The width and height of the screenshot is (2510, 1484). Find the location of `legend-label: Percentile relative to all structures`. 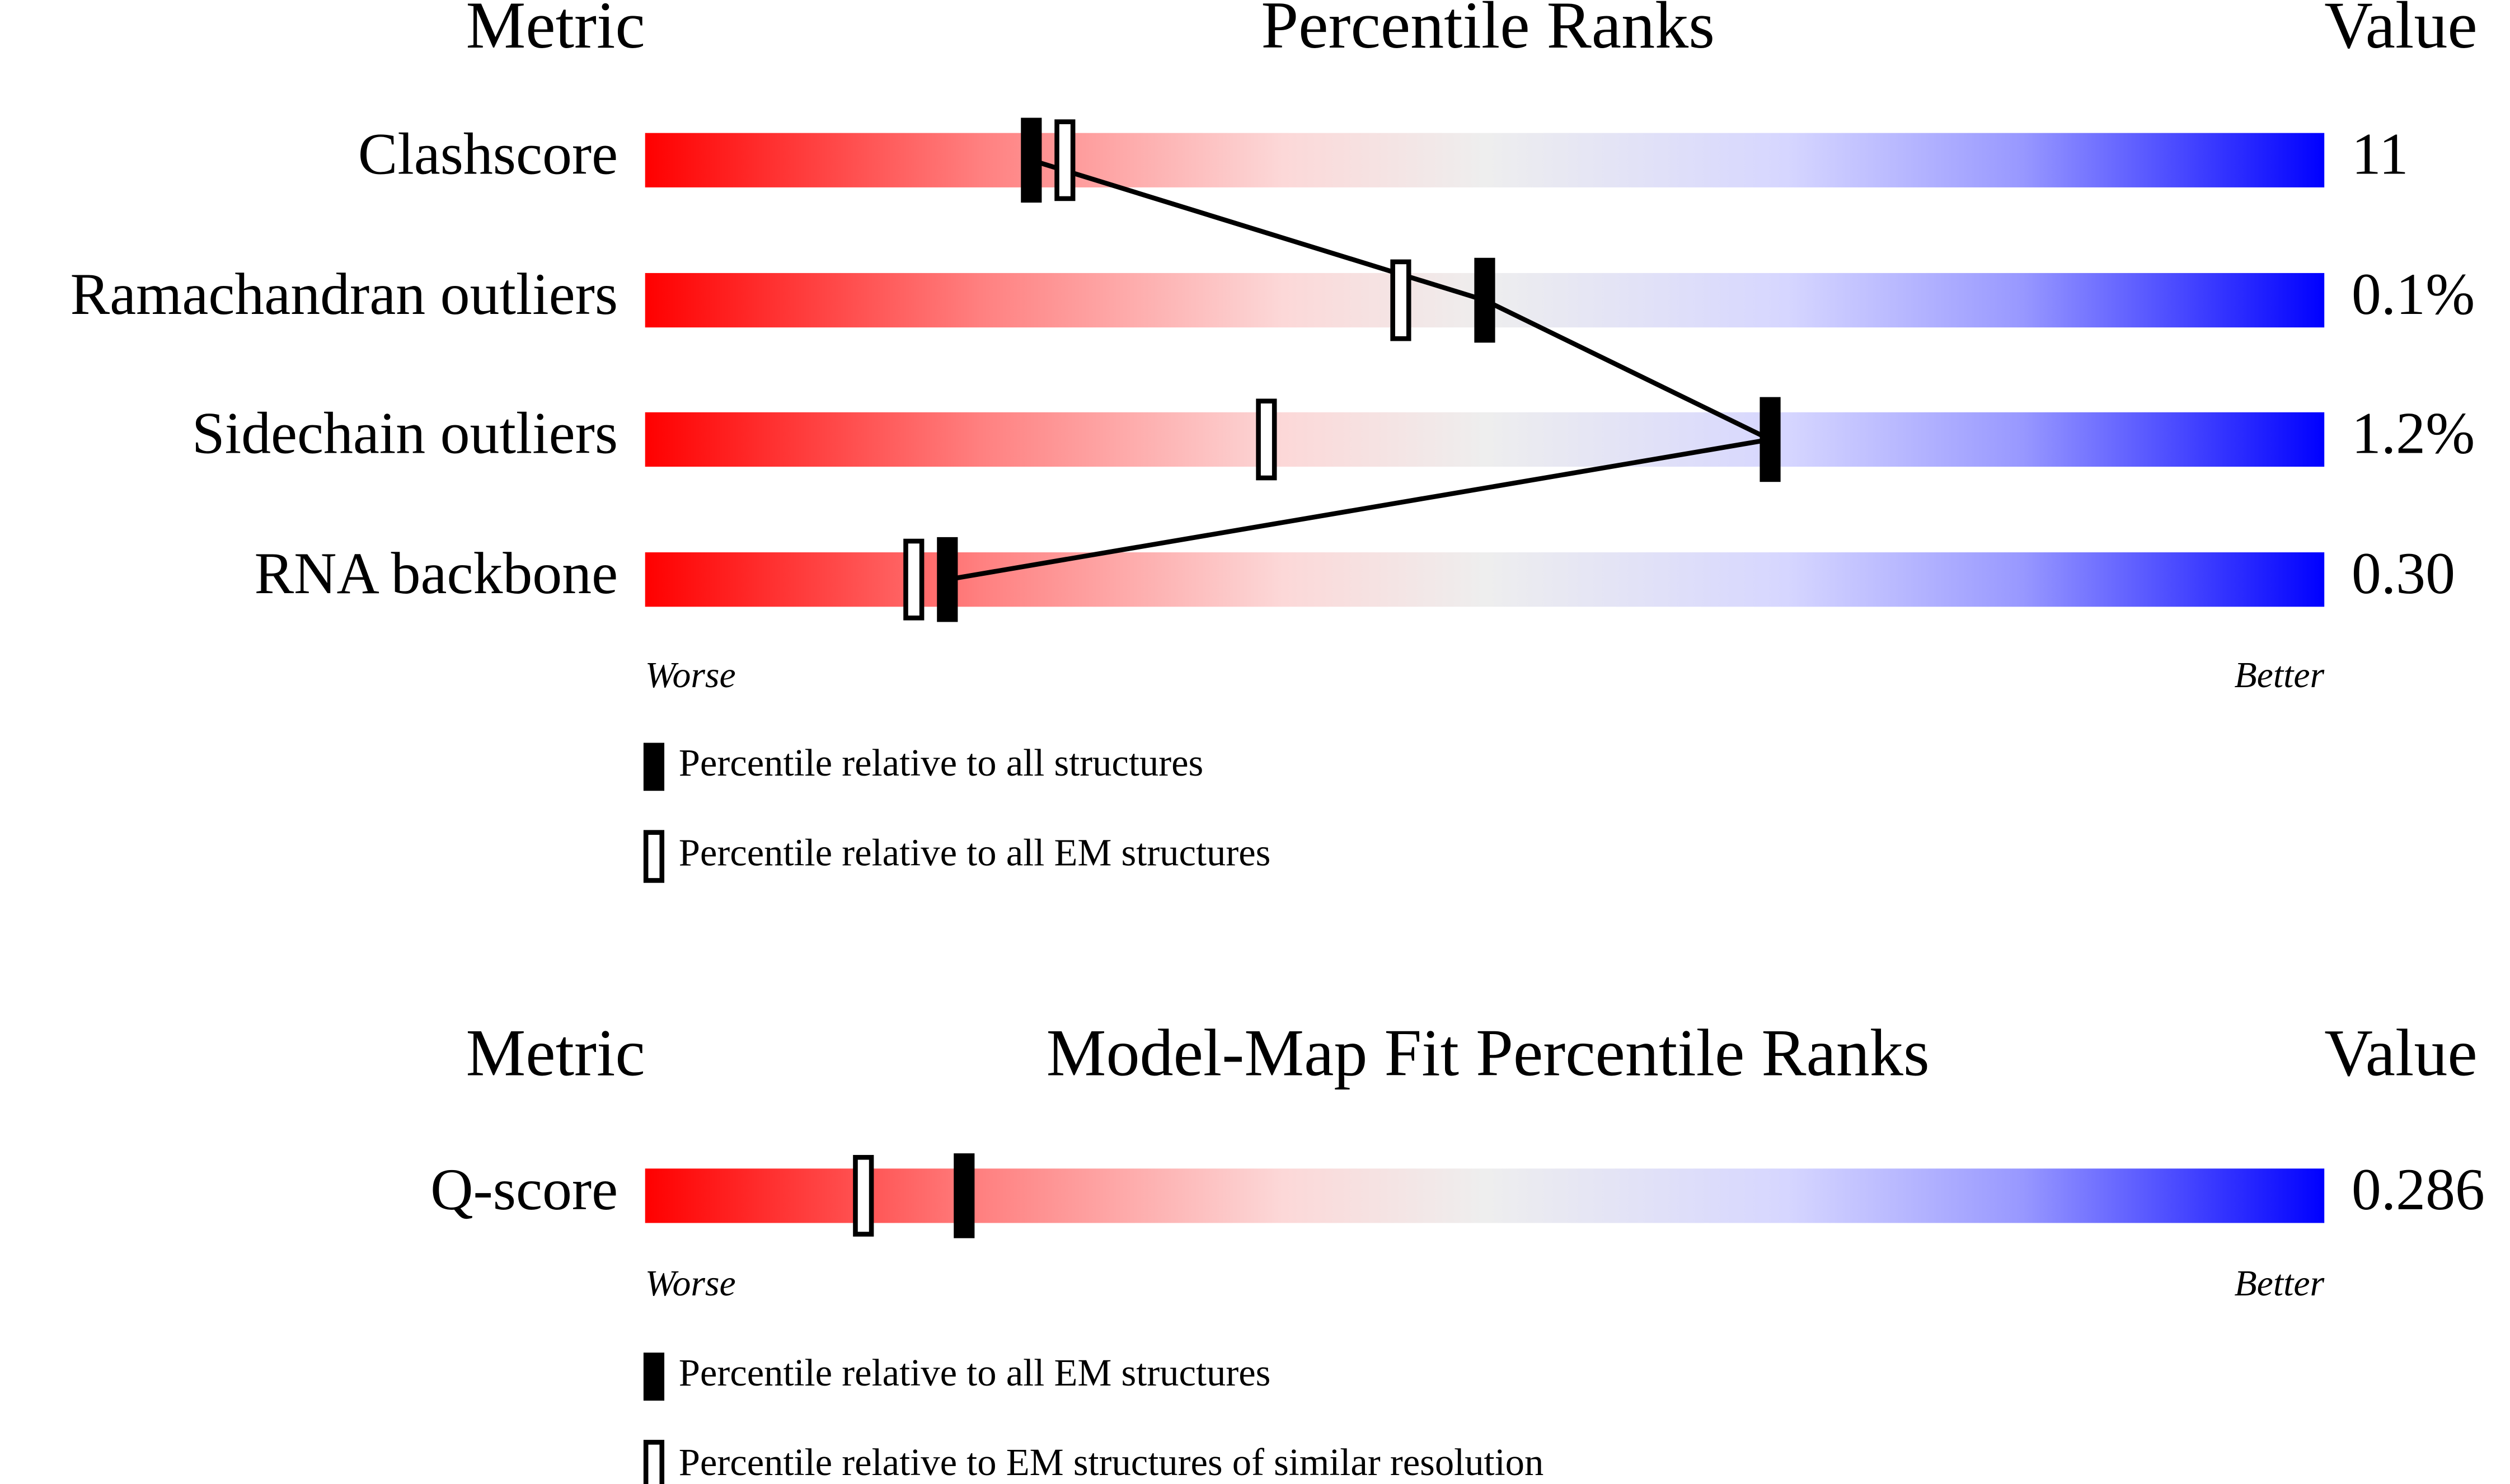

legend-label: Percentile relative to all structures is located at coordinates (941, 762).